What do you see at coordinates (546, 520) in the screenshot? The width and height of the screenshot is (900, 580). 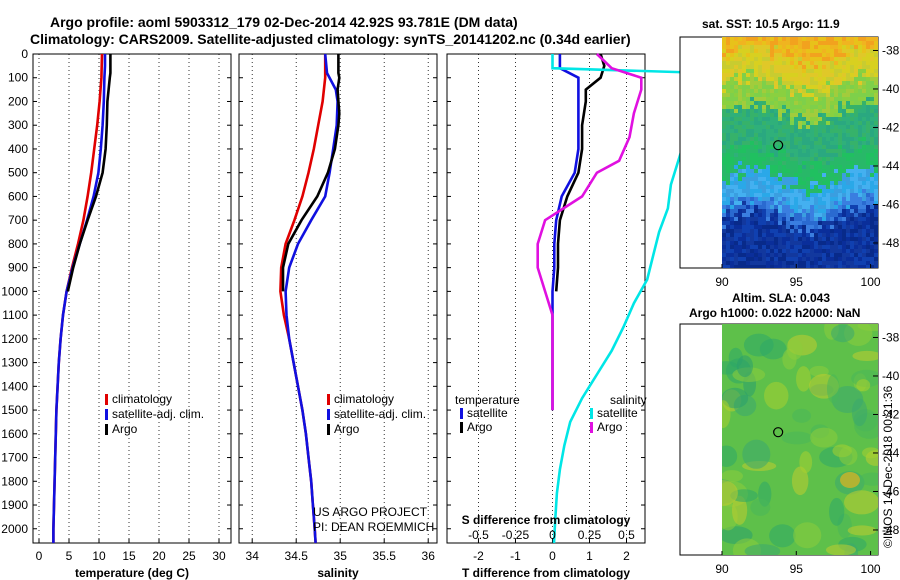 I see `s-axis-title: S difference from climatology` at bounding box center [546, 520].